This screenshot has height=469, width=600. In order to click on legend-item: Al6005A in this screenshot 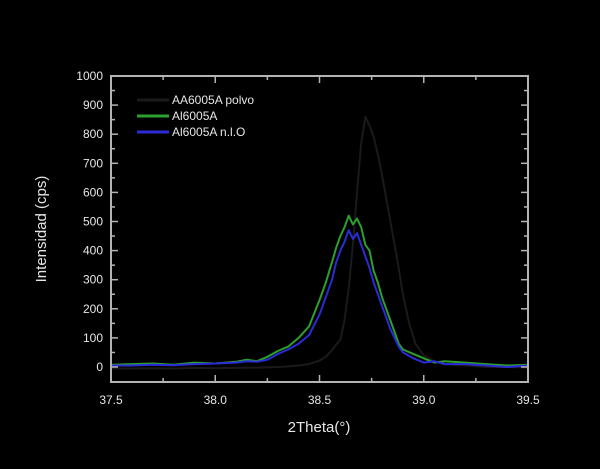, I will do `click(177, 116)`.